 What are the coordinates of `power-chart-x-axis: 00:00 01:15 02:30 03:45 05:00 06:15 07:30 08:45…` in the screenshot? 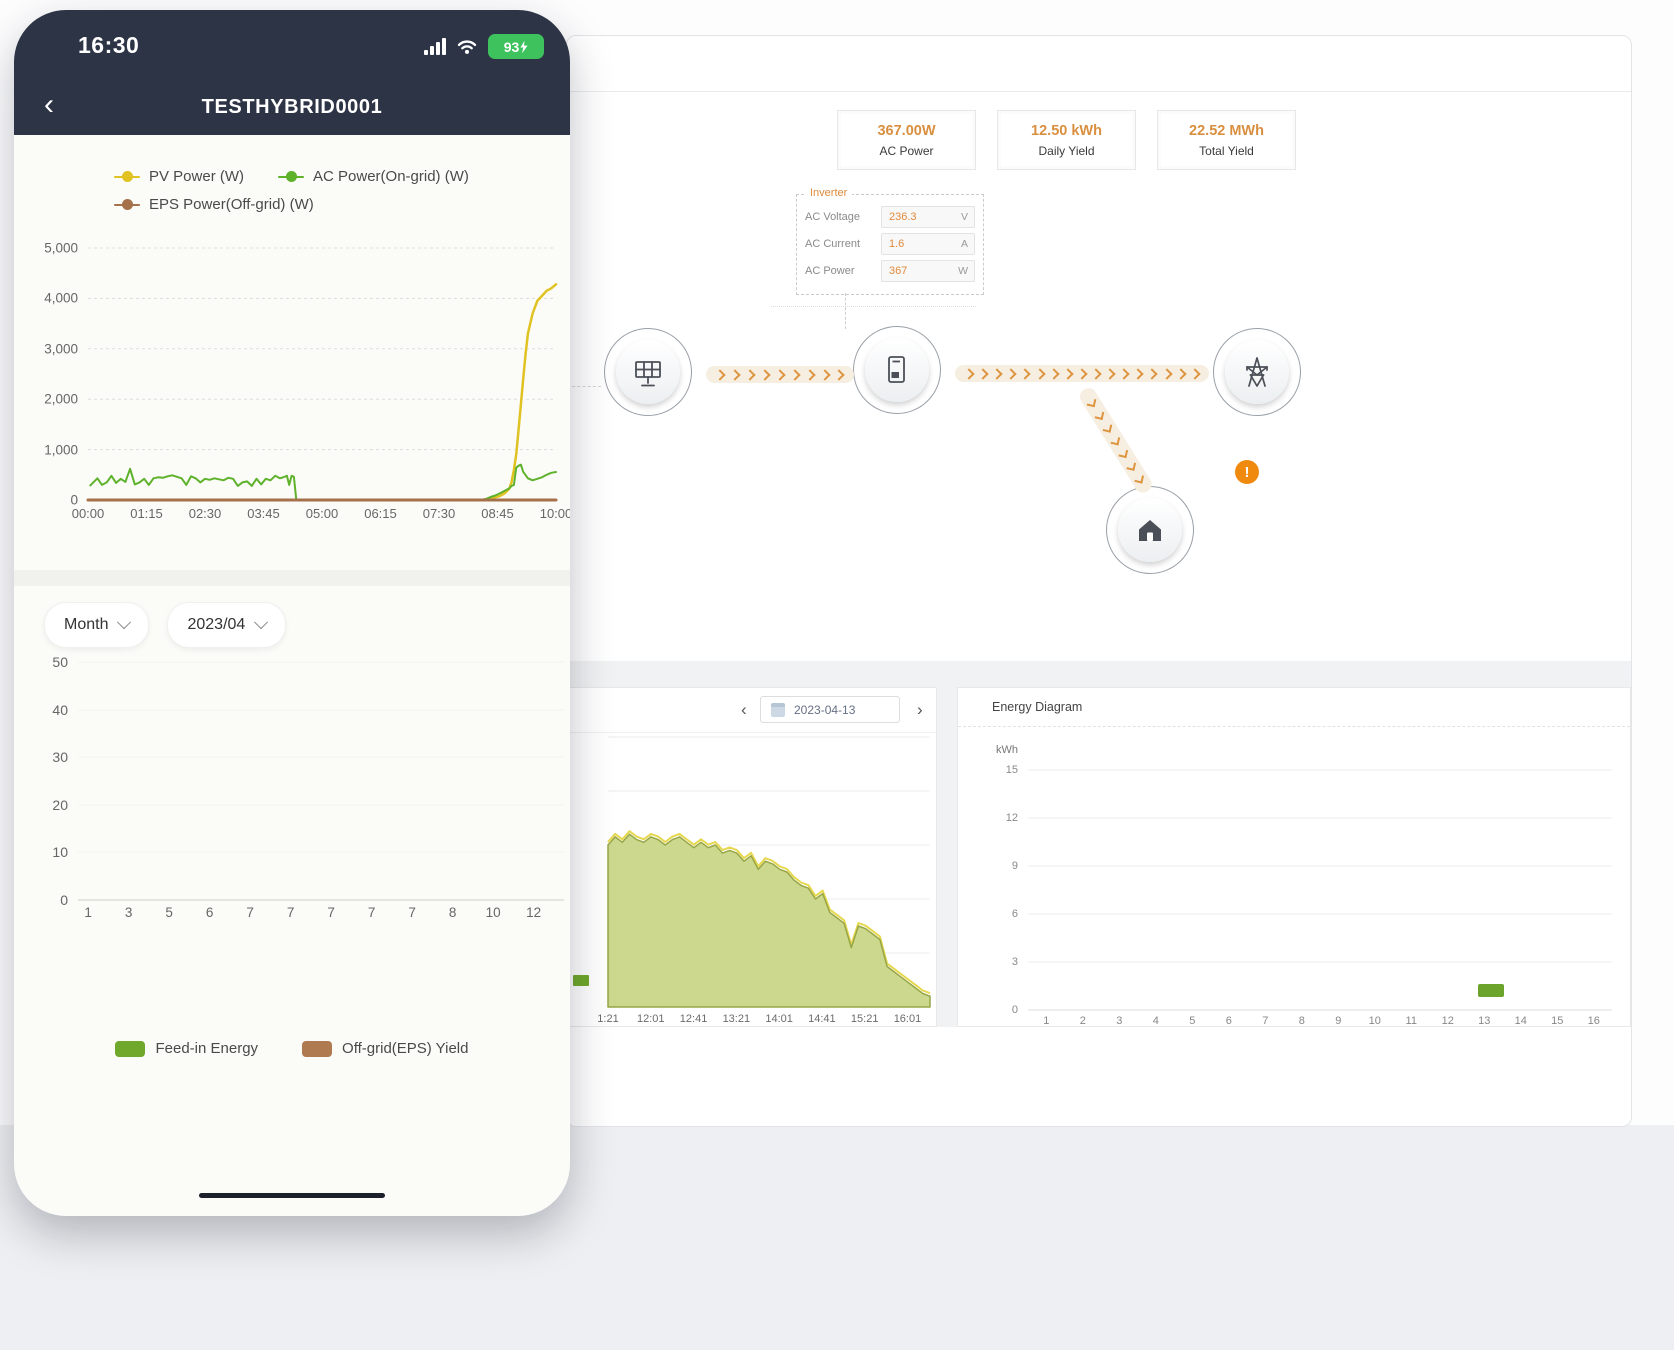 It's located at (320, 513).